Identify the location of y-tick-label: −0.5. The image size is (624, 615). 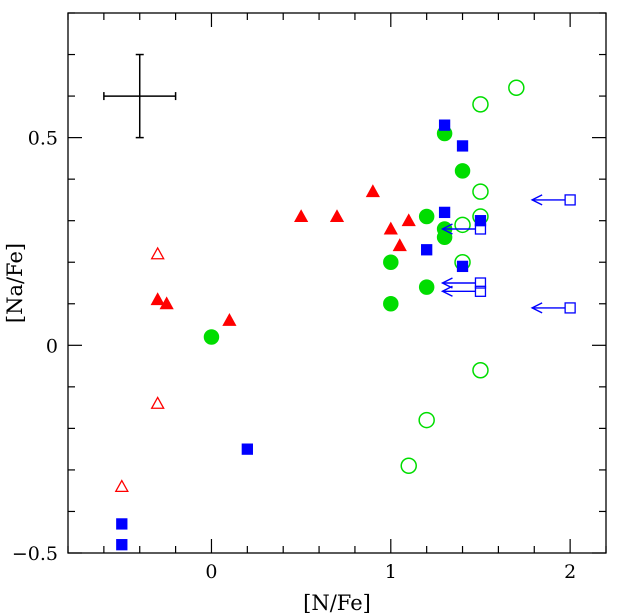
(35, 554).